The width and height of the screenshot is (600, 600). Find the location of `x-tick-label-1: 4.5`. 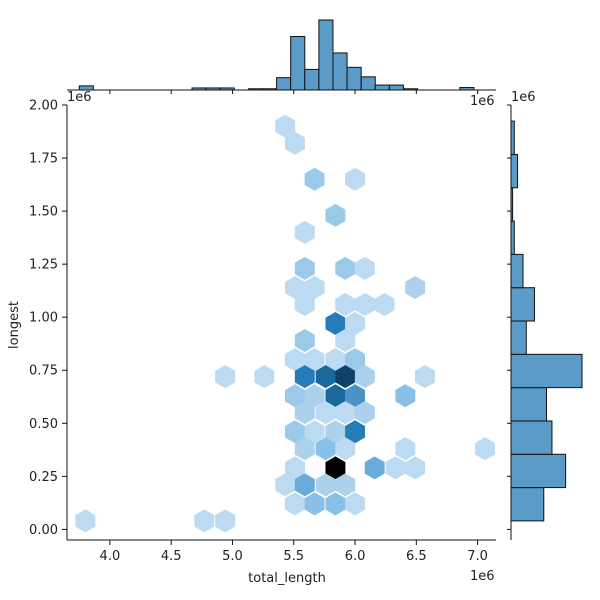

x-tick-label-1: 4.5 is located at coordinates (171, 556).